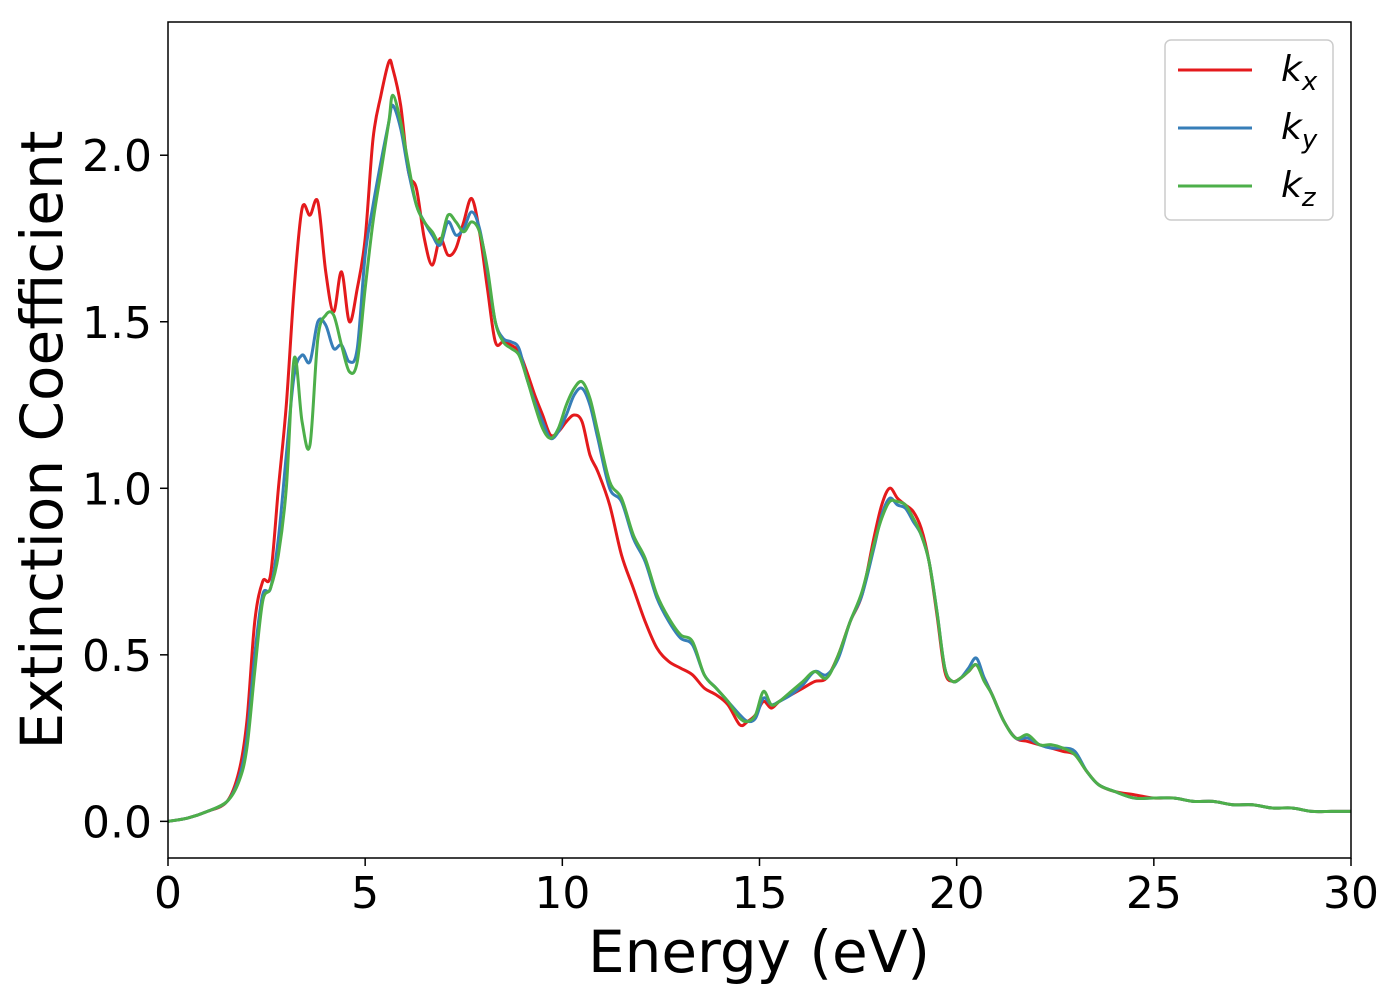 The height and width of the screenshot is (1000, 1400). I want to click on x-tick-label: 5, so click(365, 893).